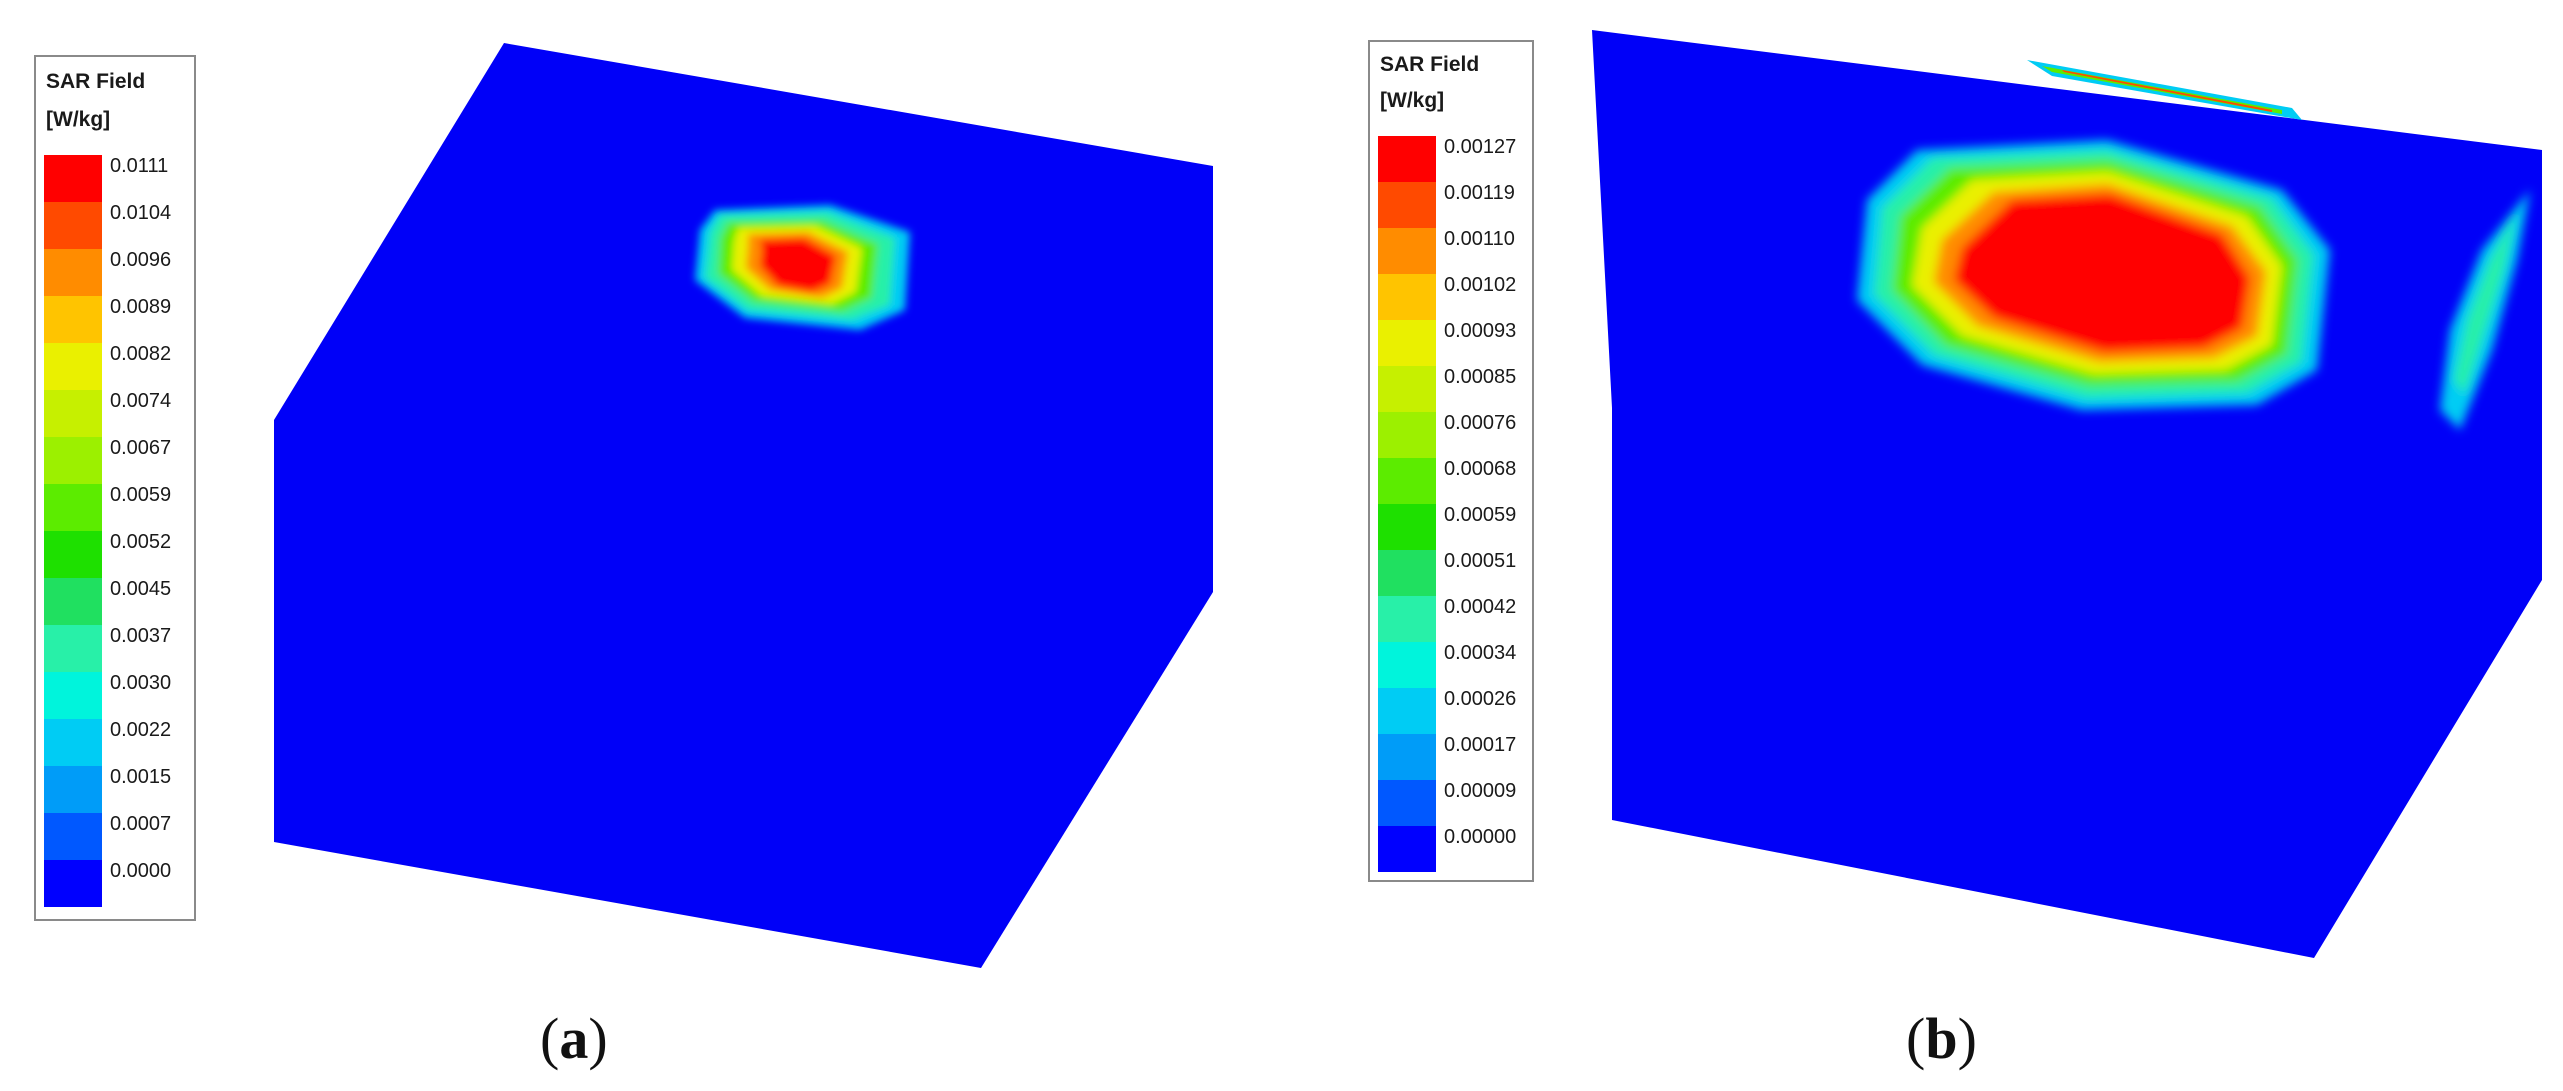  Describe the element at coordinates (1480, 515) in the screenshot. I see `legend-value-label: 0.00059` at that location.